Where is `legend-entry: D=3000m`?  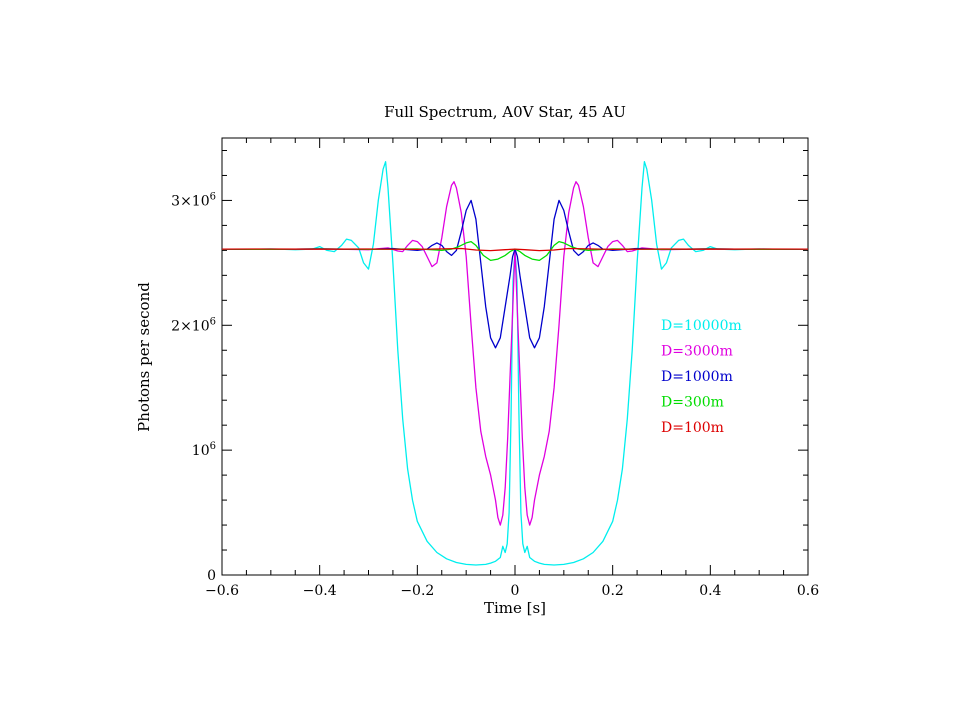 legend-entry: D=3000m is located at coordinates (697, 352).